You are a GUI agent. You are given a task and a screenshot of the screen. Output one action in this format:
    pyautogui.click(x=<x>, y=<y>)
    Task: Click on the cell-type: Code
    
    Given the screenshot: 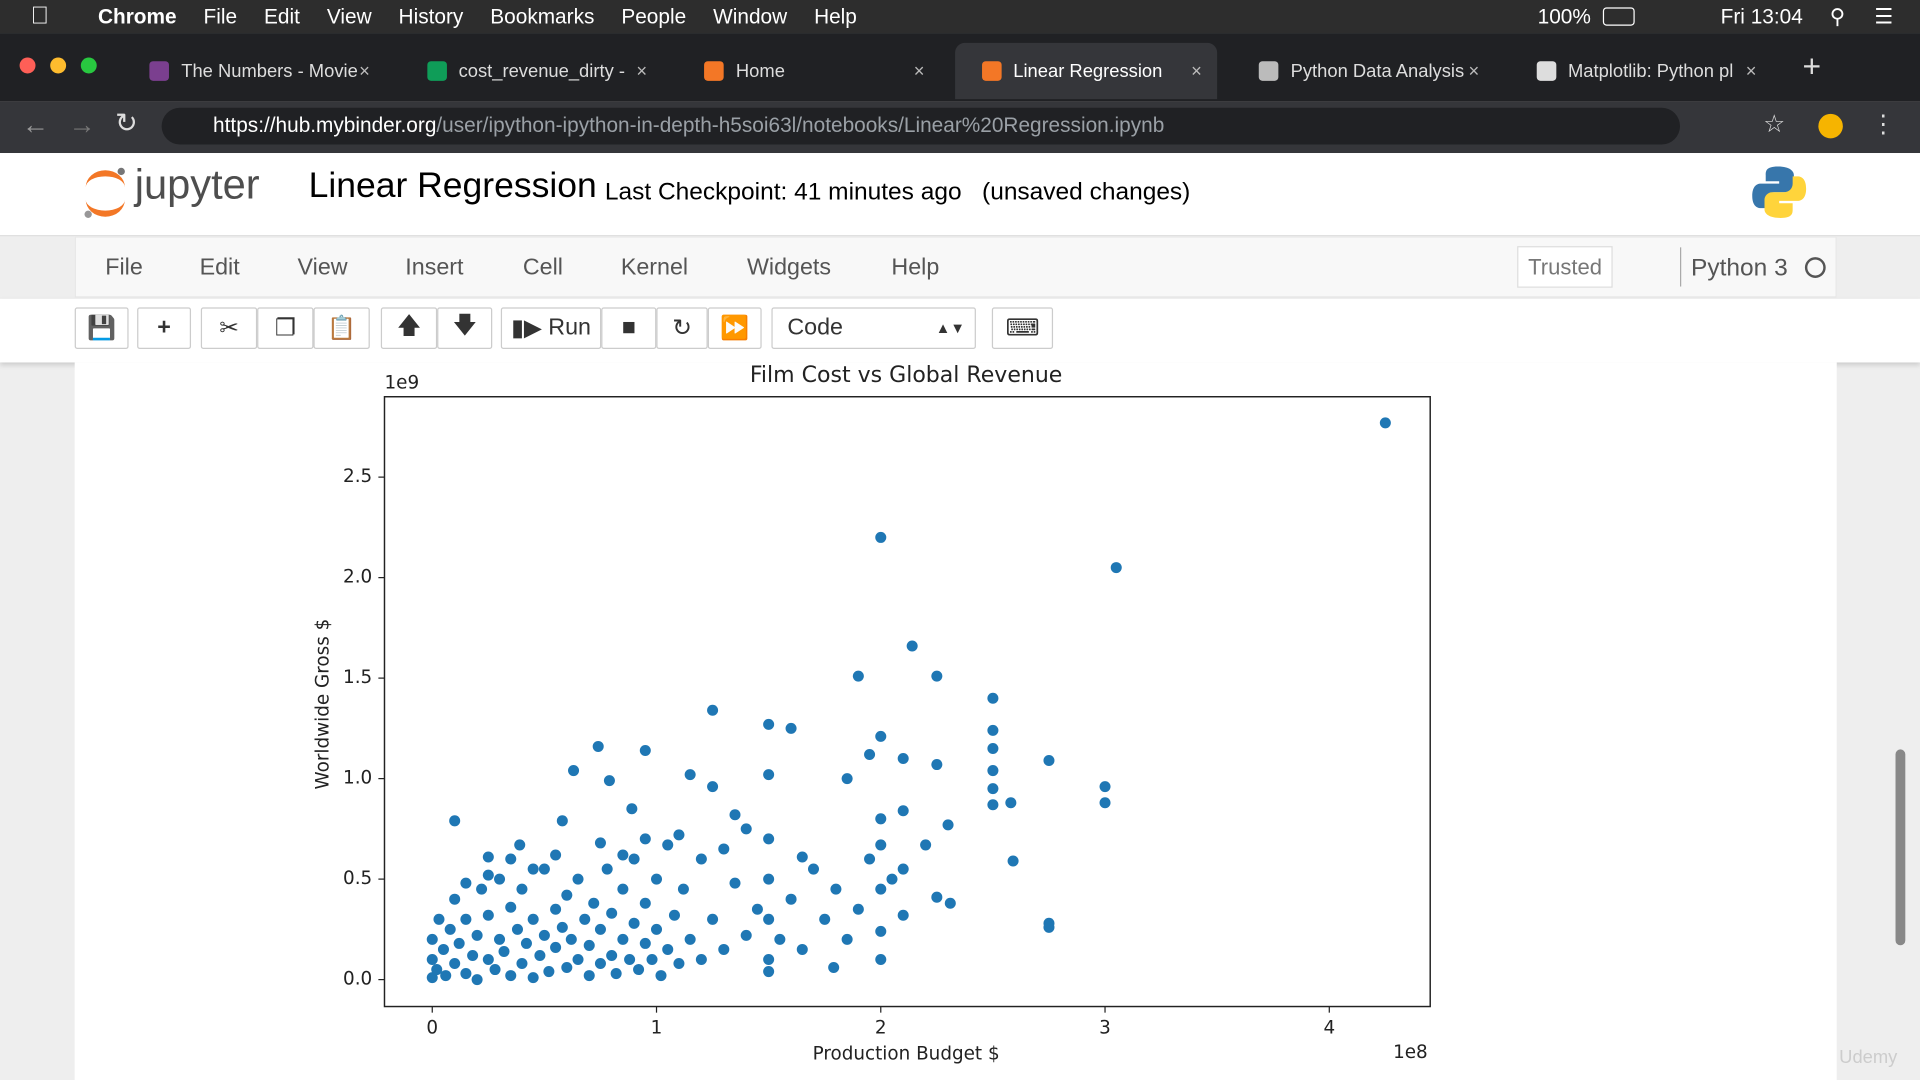 What is the action you would take?
    pyautogui.click(x=815, y=327)
    